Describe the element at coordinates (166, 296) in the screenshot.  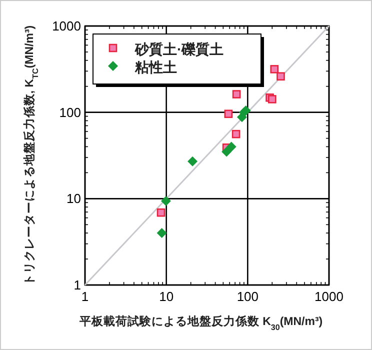
I see `x-tick-label: 10` at that location.